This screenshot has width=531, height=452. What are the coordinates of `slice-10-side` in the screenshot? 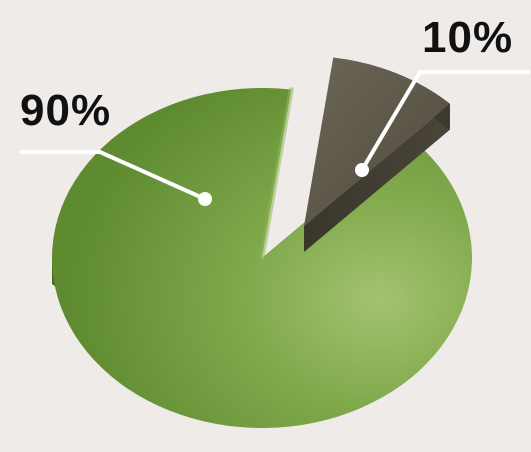 It's located at (377, 177).